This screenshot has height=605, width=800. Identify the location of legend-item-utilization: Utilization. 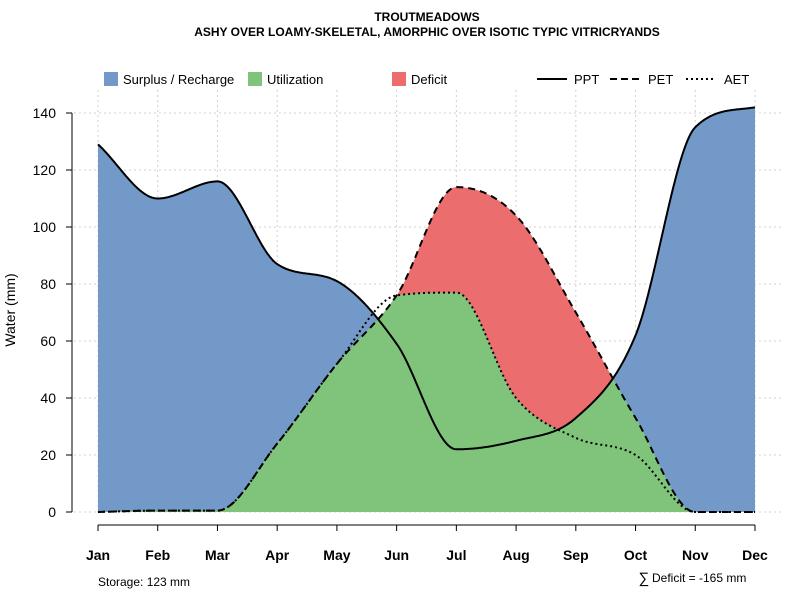
(285, 79).